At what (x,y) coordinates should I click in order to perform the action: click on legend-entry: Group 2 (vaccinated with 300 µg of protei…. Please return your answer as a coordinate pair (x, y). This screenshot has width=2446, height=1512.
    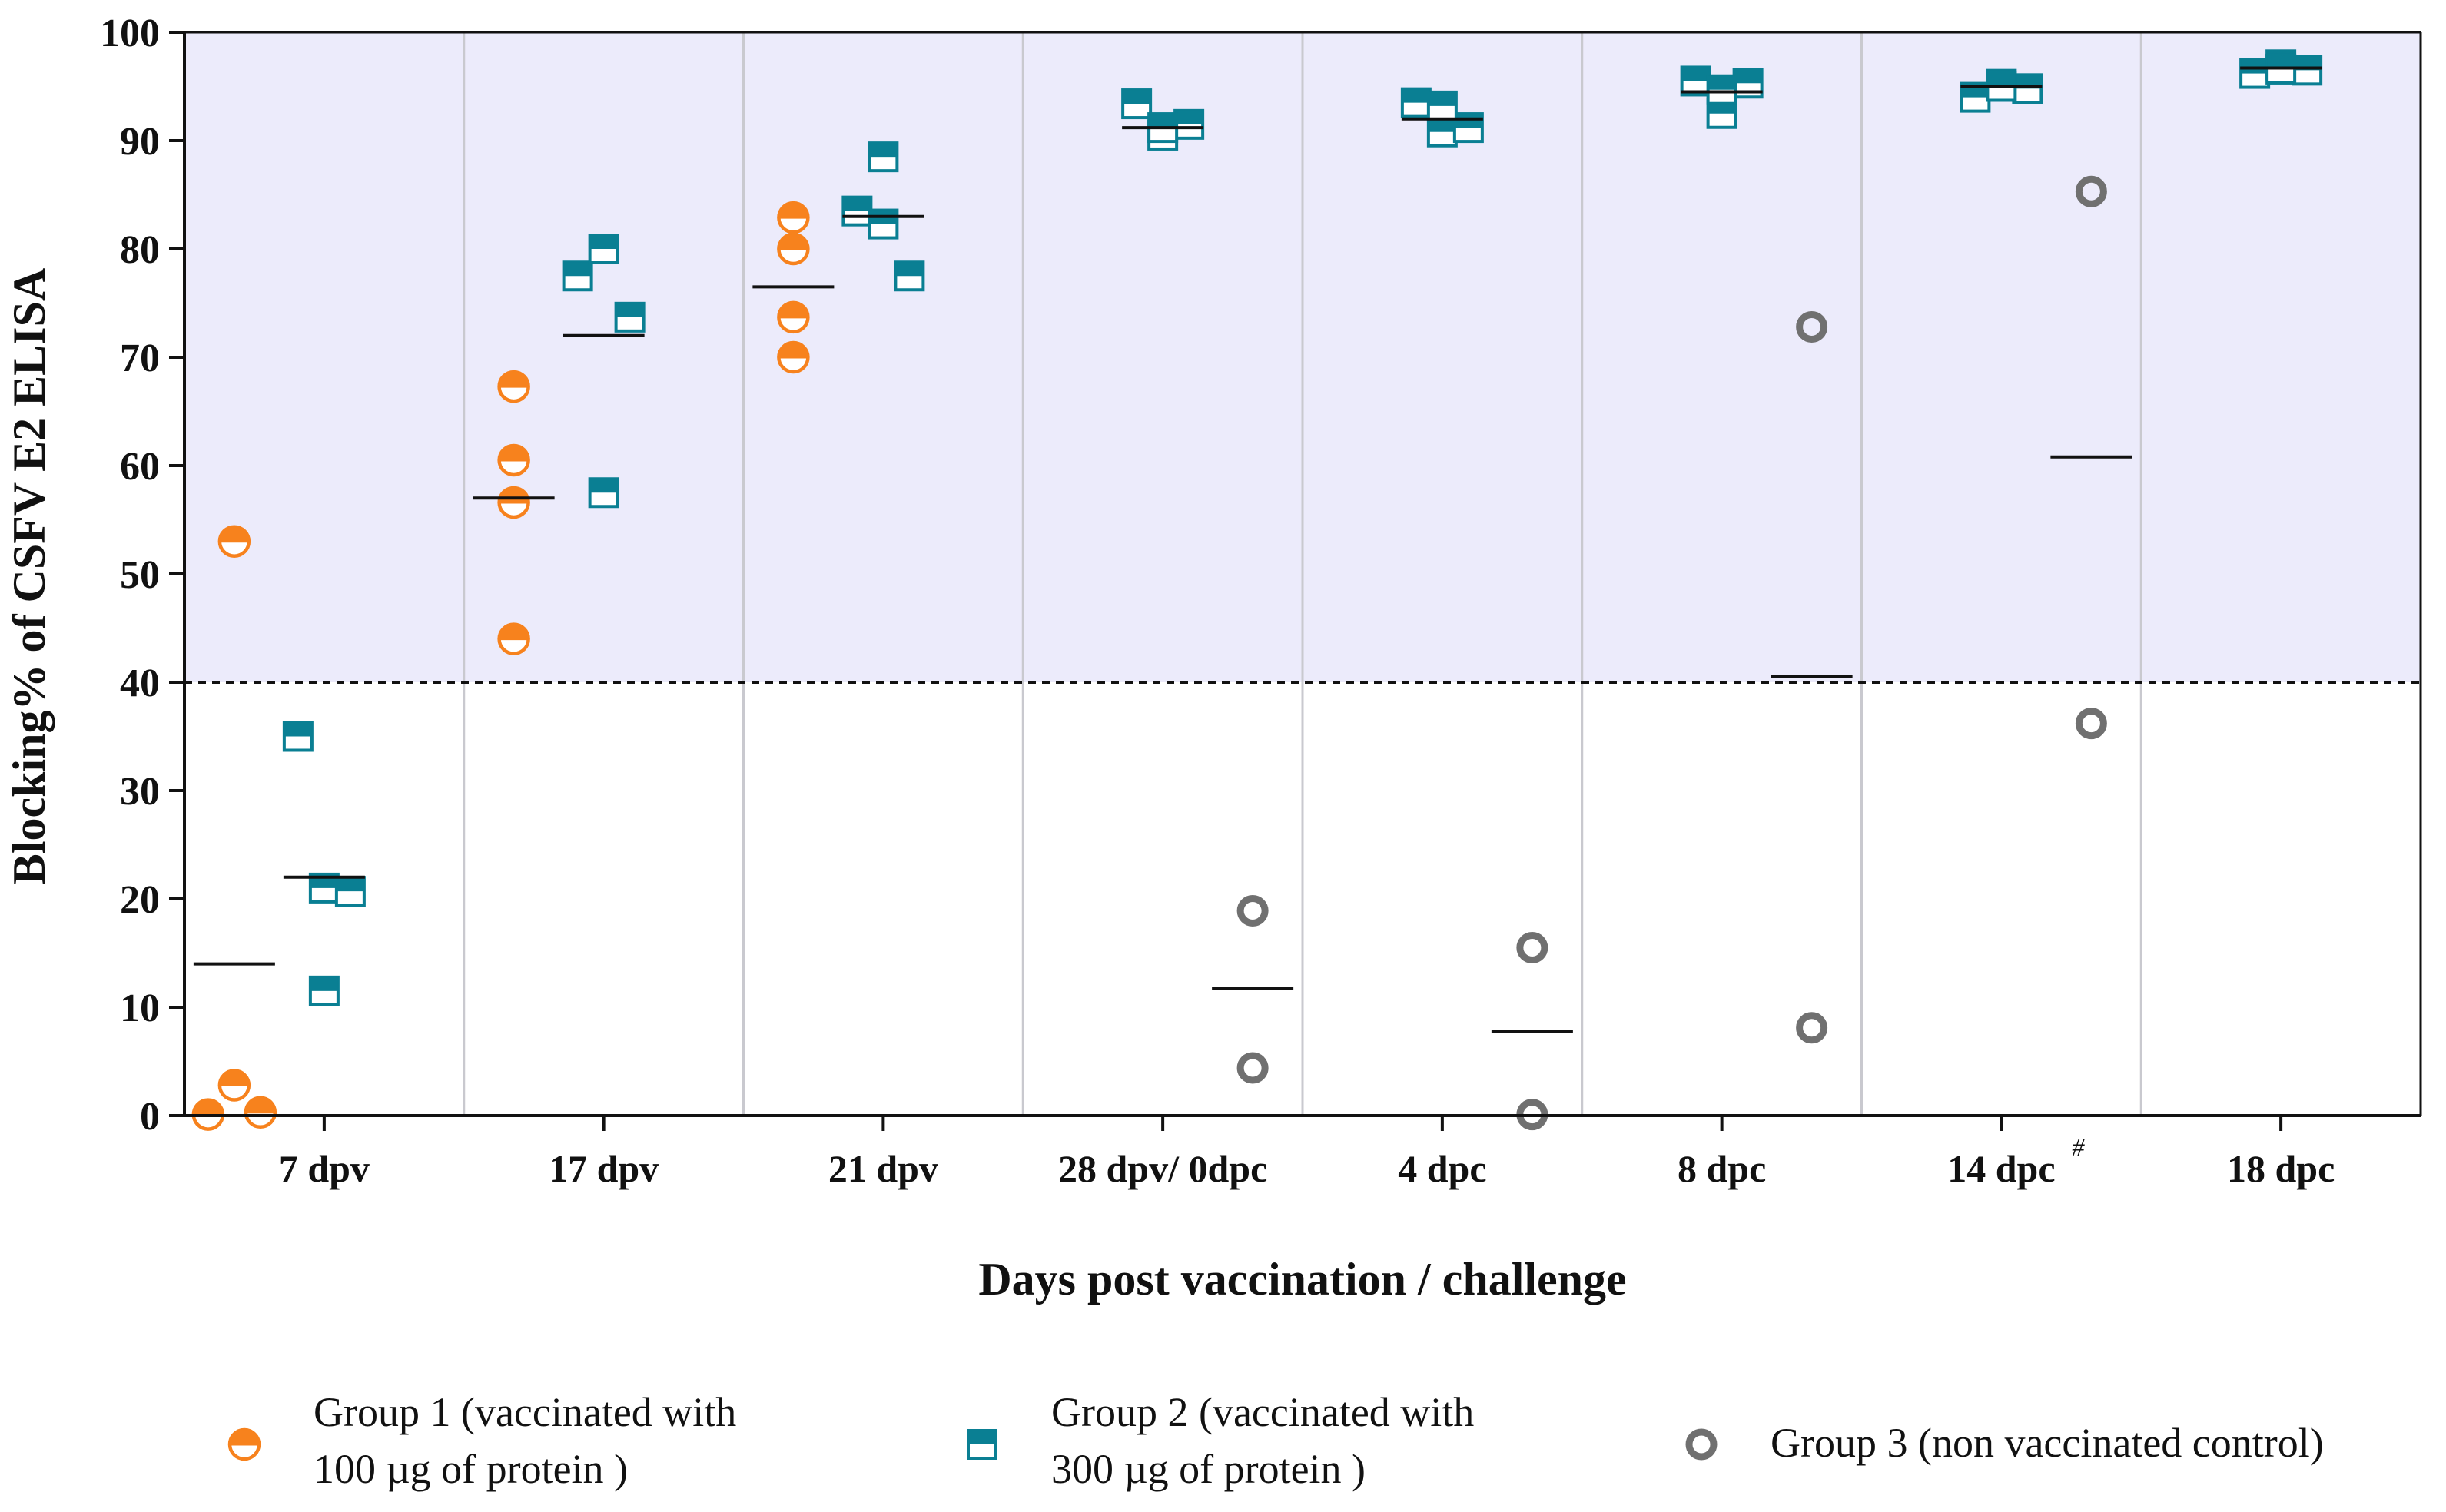
    Looking at the image, I should click on (1220, 1440).